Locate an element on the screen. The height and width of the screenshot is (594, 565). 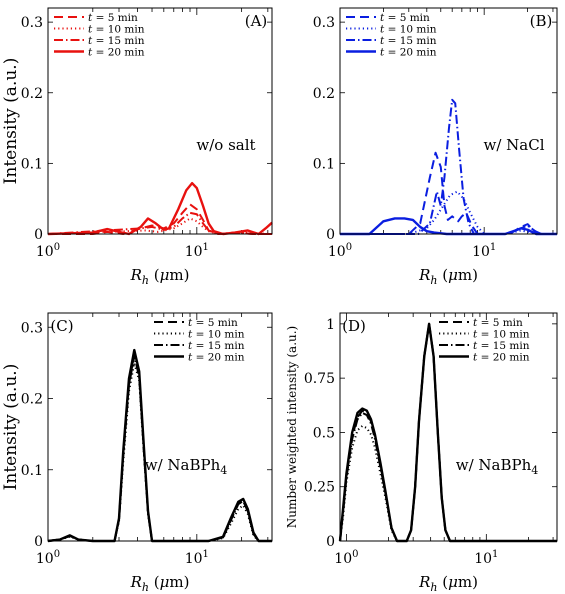
y-axis-label: Number weighted intensity (a.u.) is located at coordinates (292, 427).